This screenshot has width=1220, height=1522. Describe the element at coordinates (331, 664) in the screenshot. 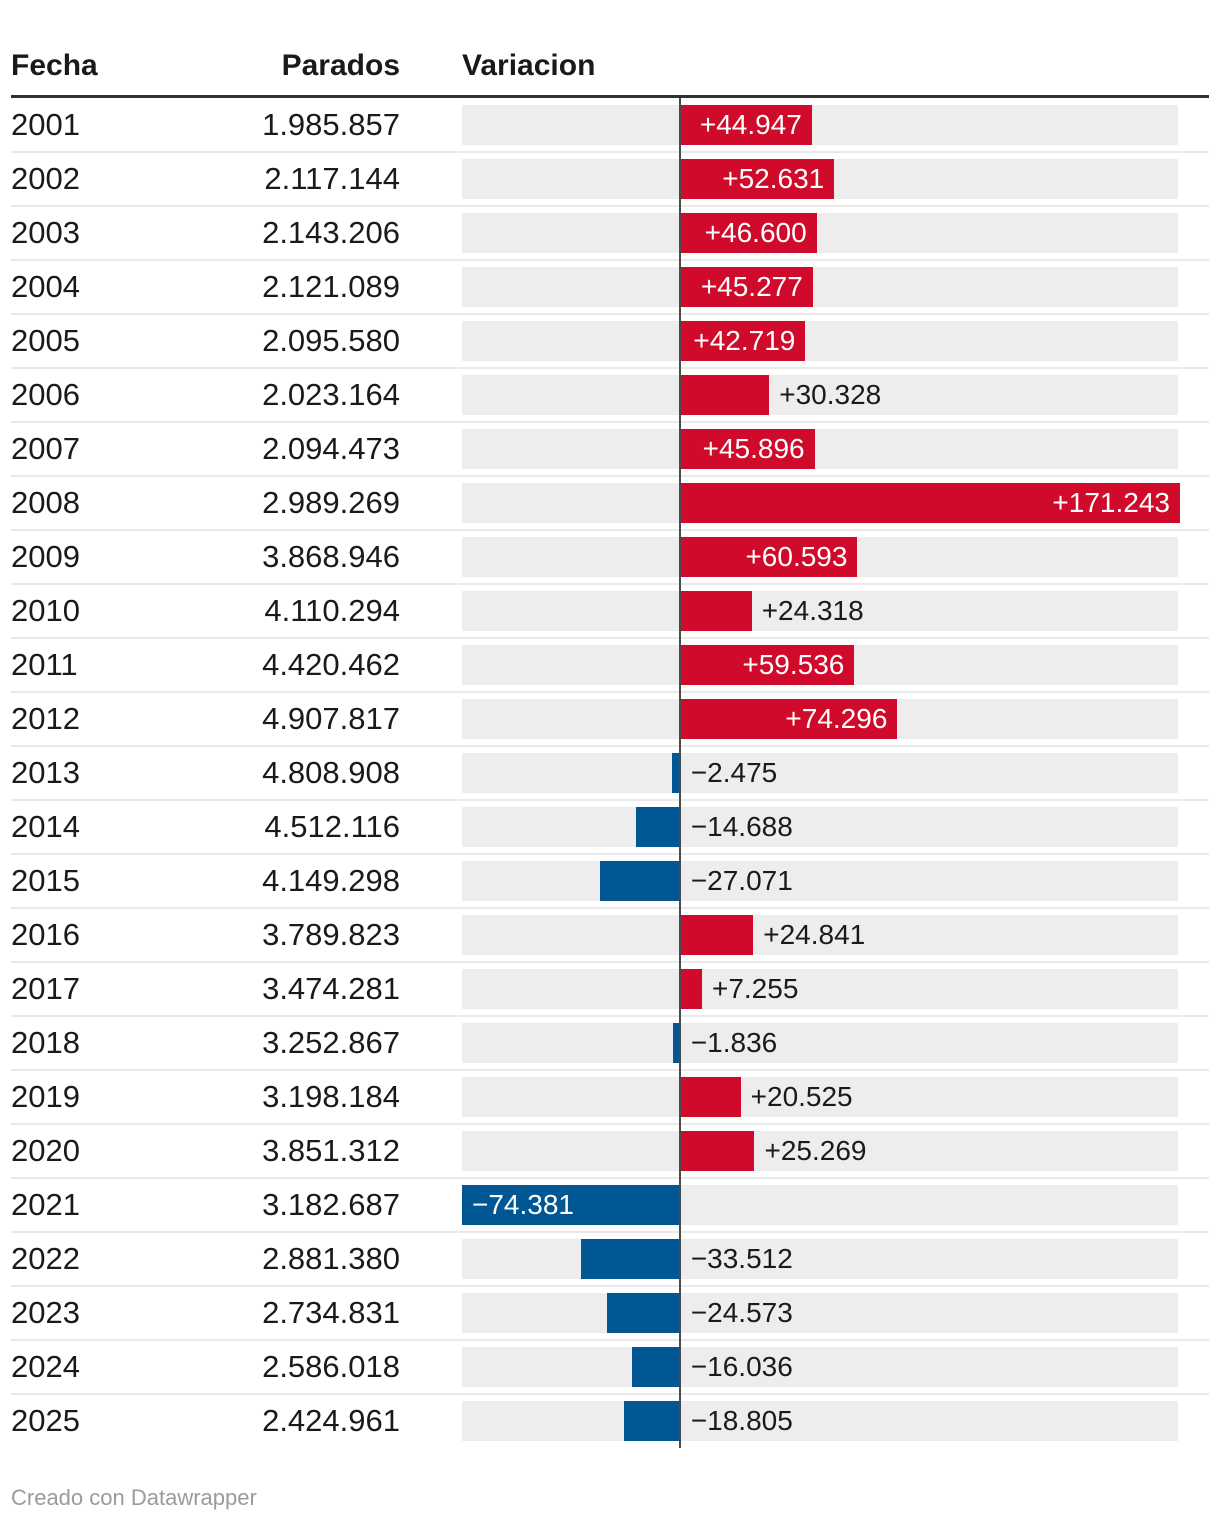

I see `parados-cell: 4.420.462` at that location.